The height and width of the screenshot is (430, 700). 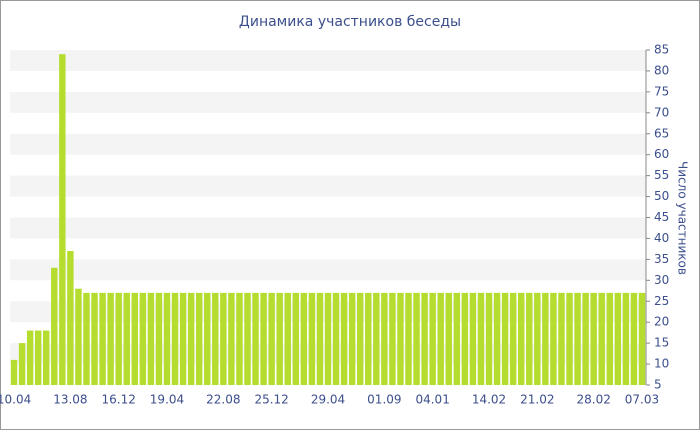 What do you see at coordinates (661, 154) in the screenshot?
I see `y-tick-label: 60` at bounding box center [661, 154].